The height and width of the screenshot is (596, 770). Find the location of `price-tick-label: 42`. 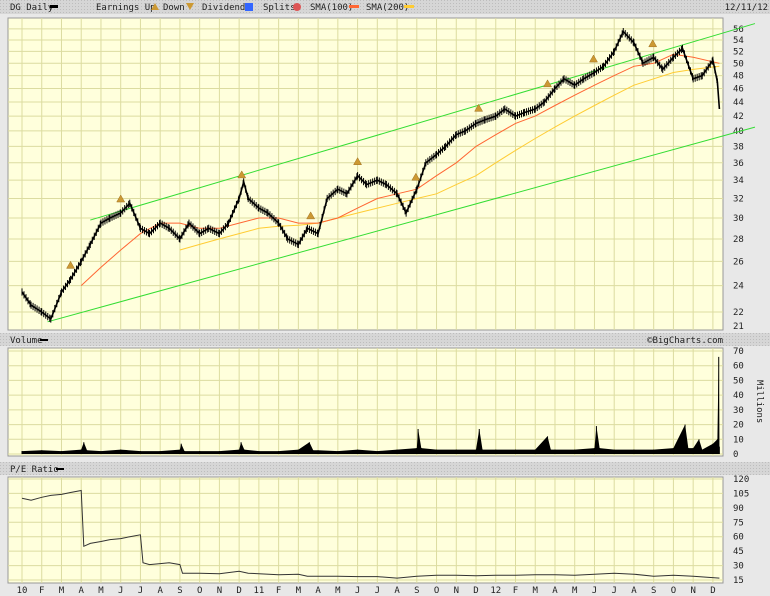

price-tick-label: 42 is located at coordinates (738, 117).